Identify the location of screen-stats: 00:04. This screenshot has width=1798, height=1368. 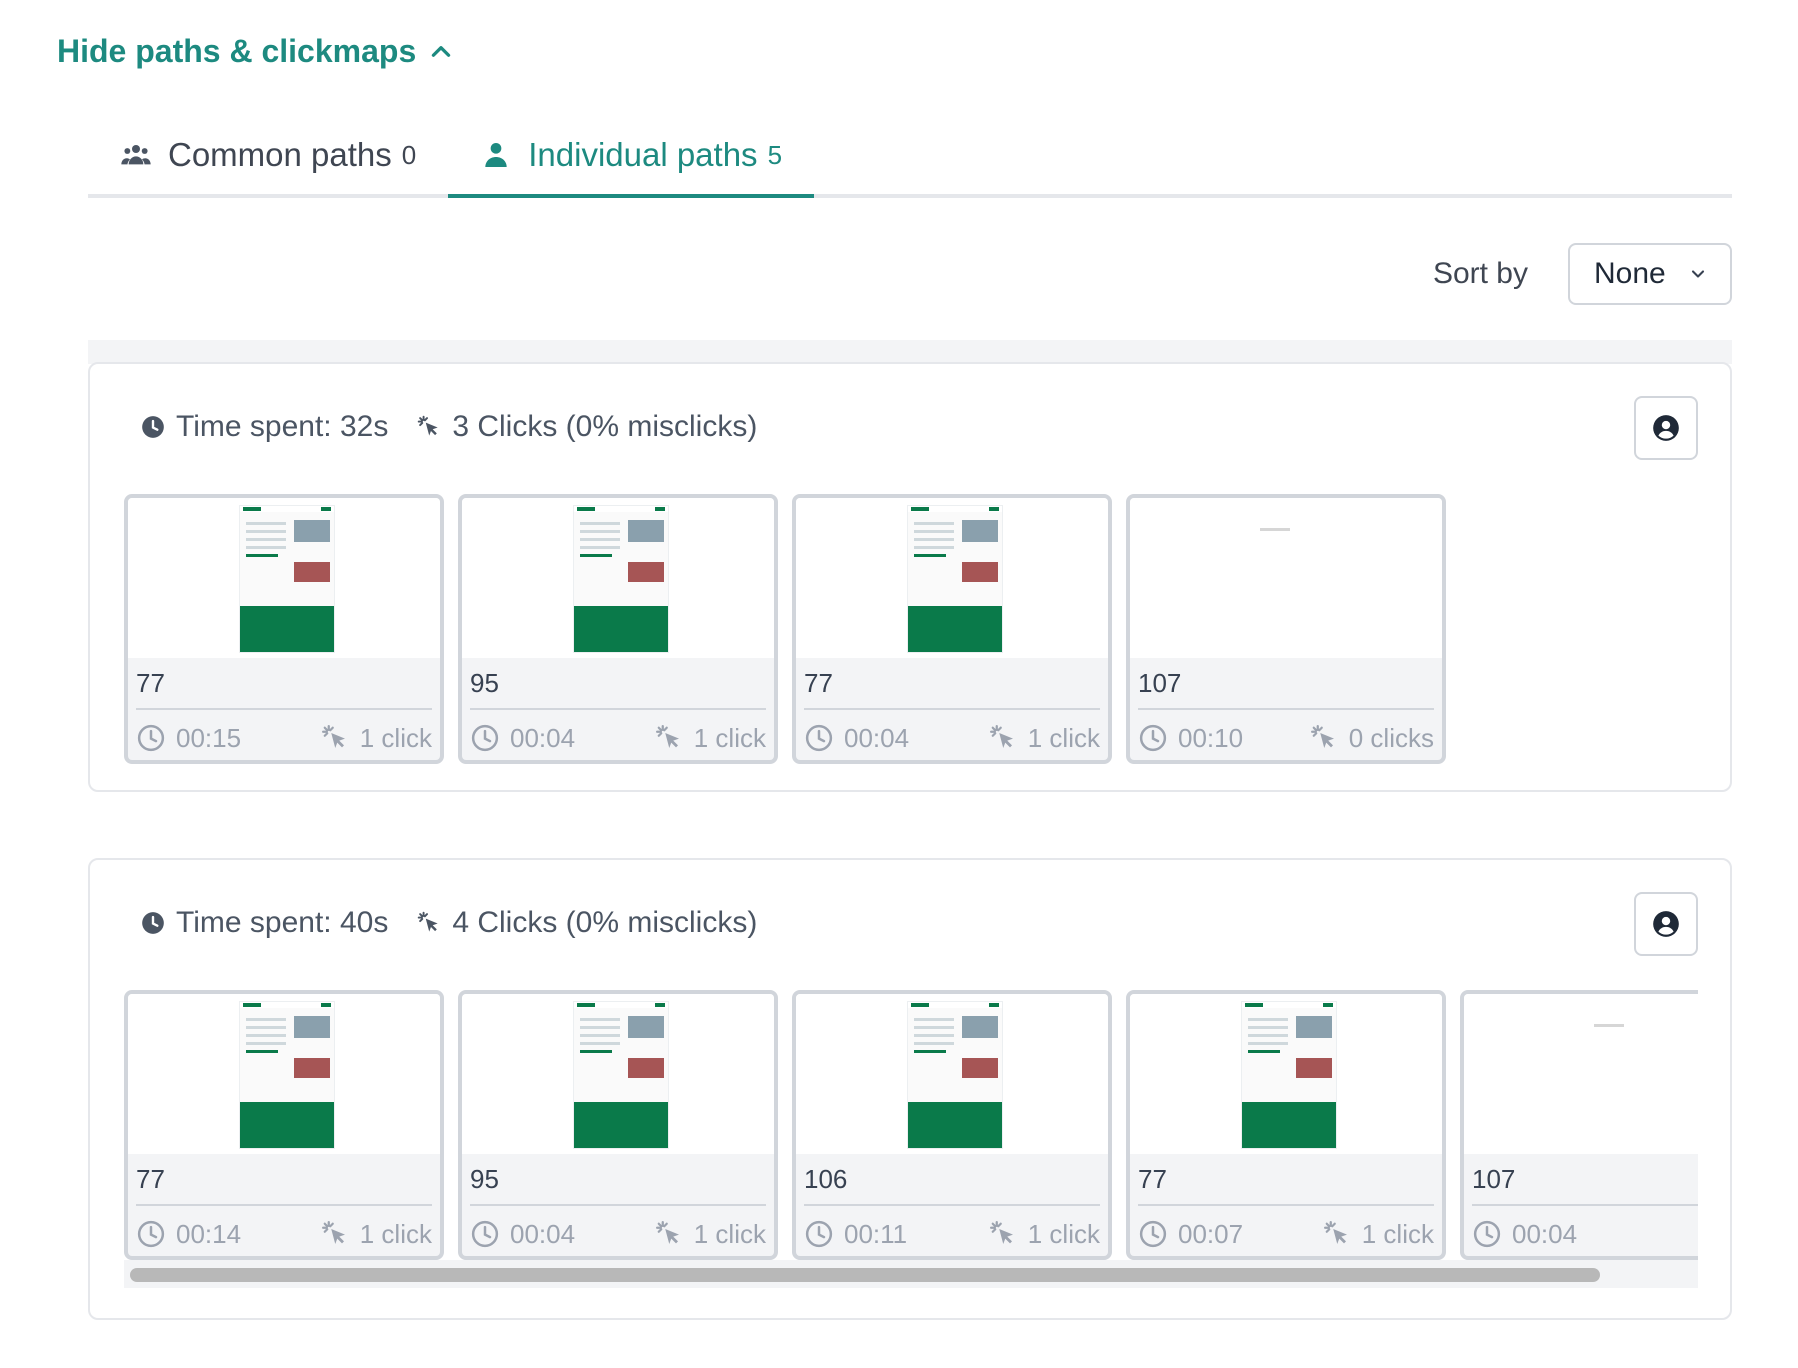
(1585, 1234).